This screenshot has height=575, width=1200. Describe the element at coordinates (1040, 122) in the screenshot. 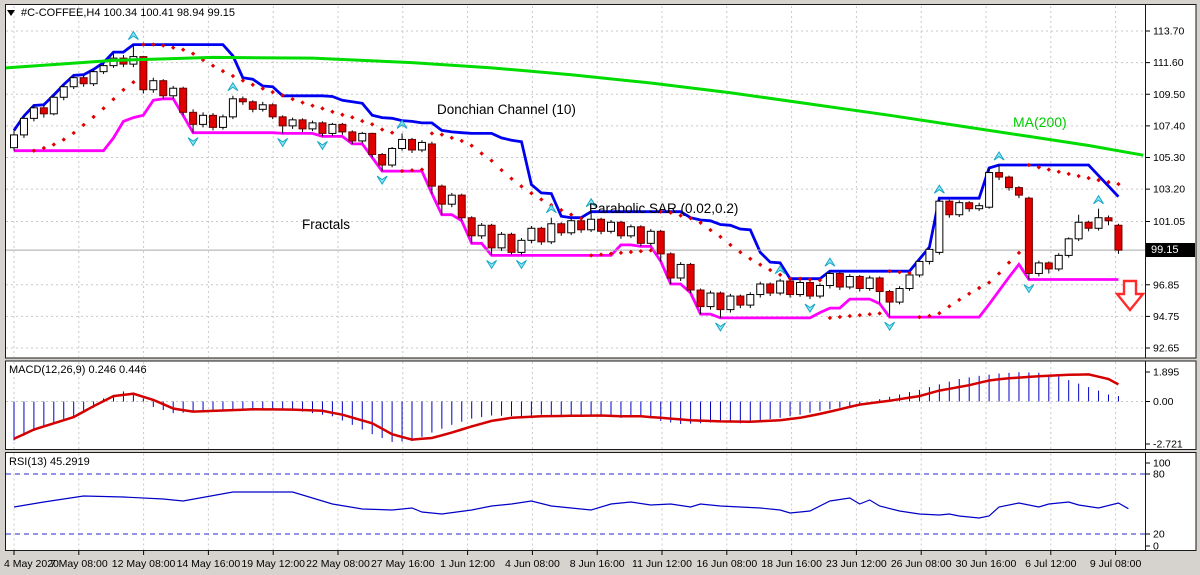

I see `ma200-label: MA(200)` at that location.